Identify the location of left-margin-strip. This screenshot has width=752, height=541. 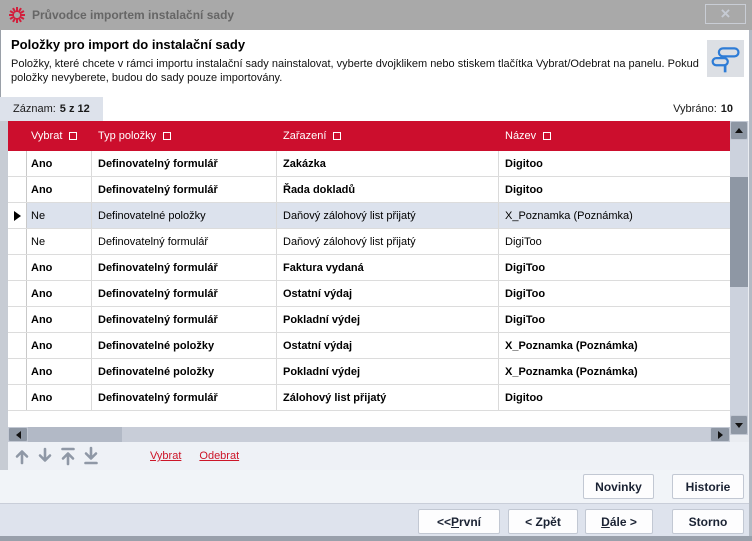
(4, 295).